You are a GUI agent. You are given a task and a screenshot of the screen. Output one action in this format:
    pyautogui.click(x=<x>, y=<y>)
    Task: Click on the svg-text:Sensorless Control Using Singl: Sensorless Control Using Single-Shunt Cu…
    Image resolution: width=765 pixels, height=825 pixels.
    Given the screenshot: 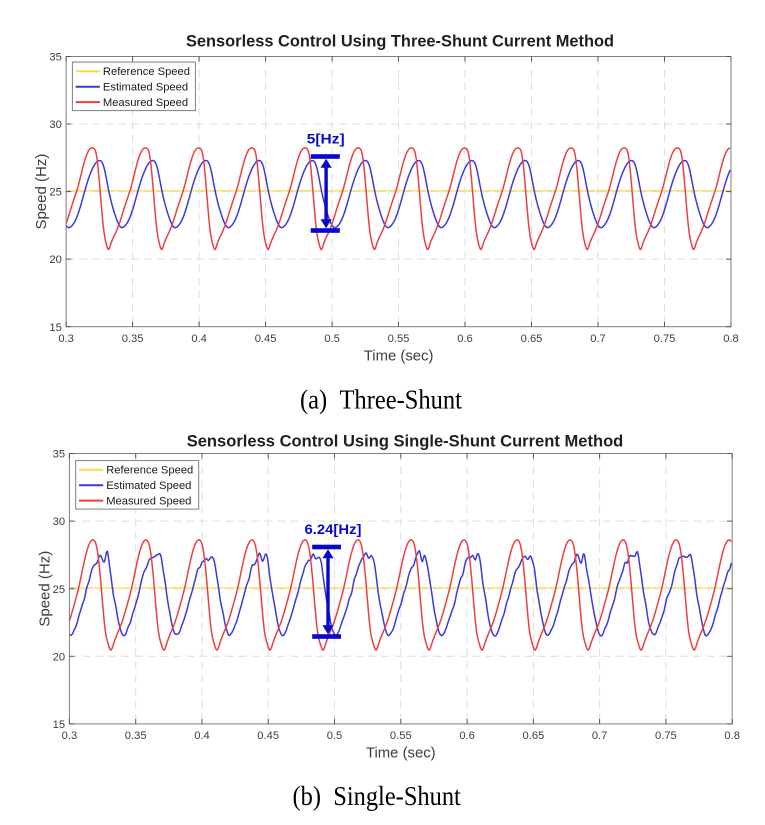 What is the action you would take?
    pyautogui.click(x=405, y=441)
    